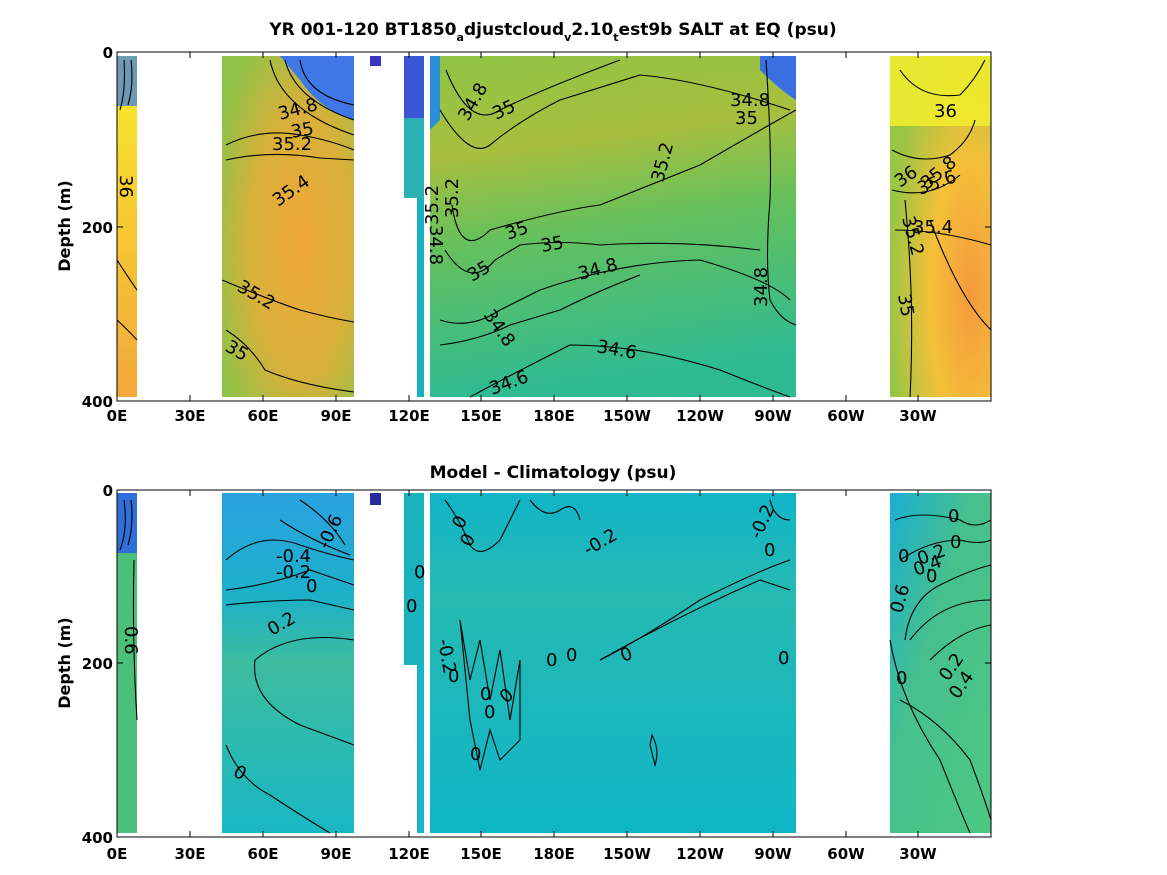  What do you see at coordinates (933, 227) in the screenshot?
I see `contour-label: 35.4` at bounding box center [933, 227].